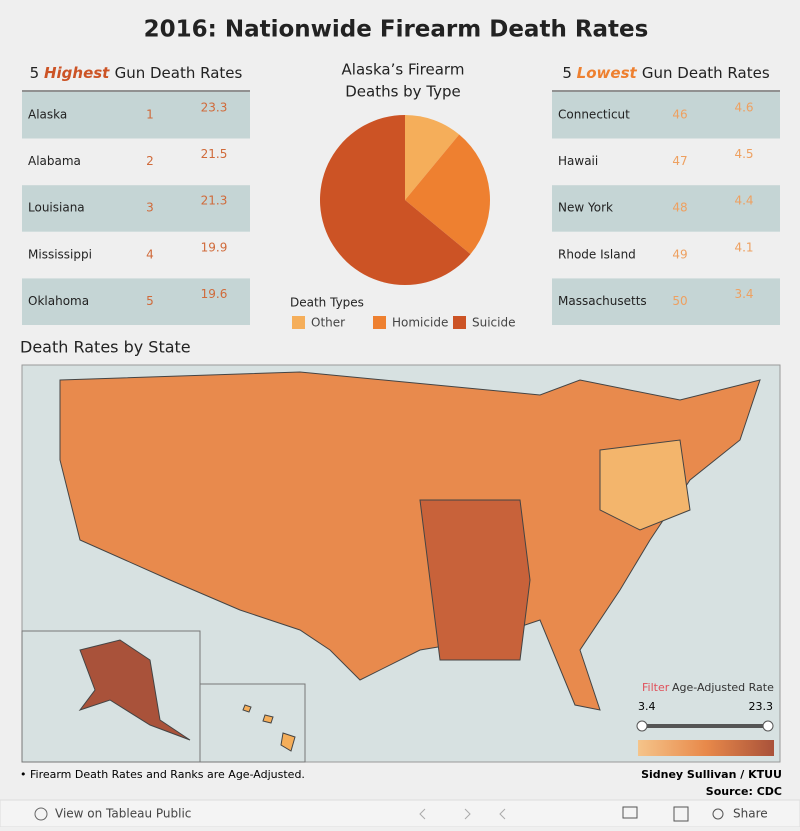 This screenshot has width=800, height=831. I want to click on state-name: Mississippi, so click(60, 254).